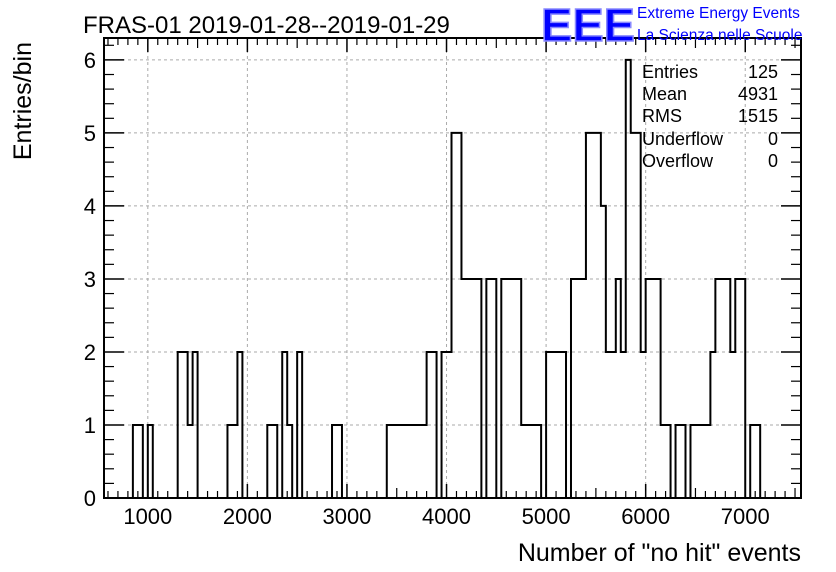  Describe the element at coordinates (546, 516) in the screenshot. I see `x-tick-label: 5000` at that location.